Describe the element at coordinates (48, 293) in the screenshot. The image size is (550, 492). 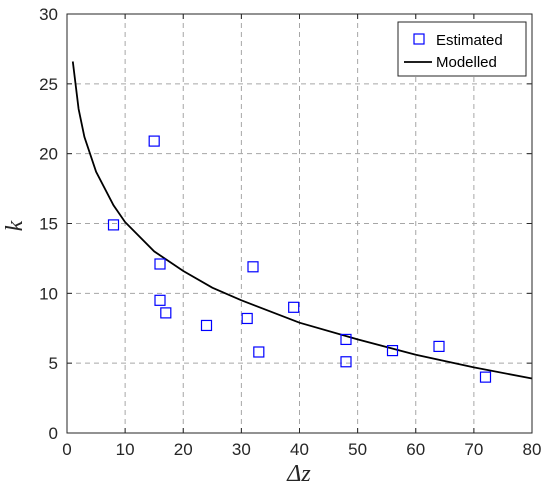
I see `y-tick-label: 10` at that location.